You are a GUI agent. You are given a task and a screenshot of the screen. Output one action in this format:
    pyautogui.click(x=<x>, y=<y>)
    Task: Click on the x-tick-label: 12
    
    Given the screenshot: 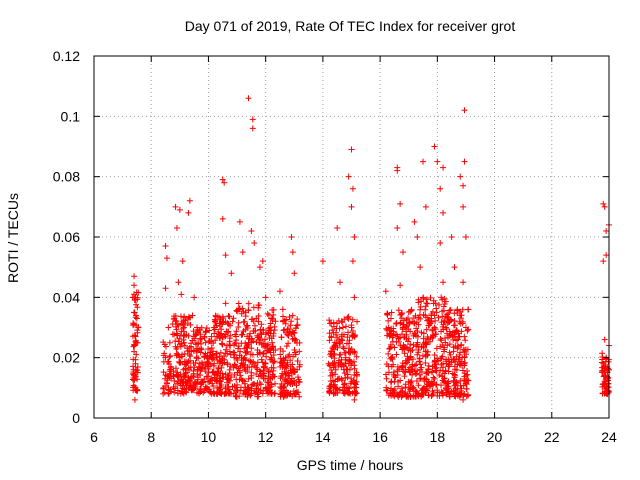 What is the action you would take?
    pyautogui.click(x=266, y=437)
    